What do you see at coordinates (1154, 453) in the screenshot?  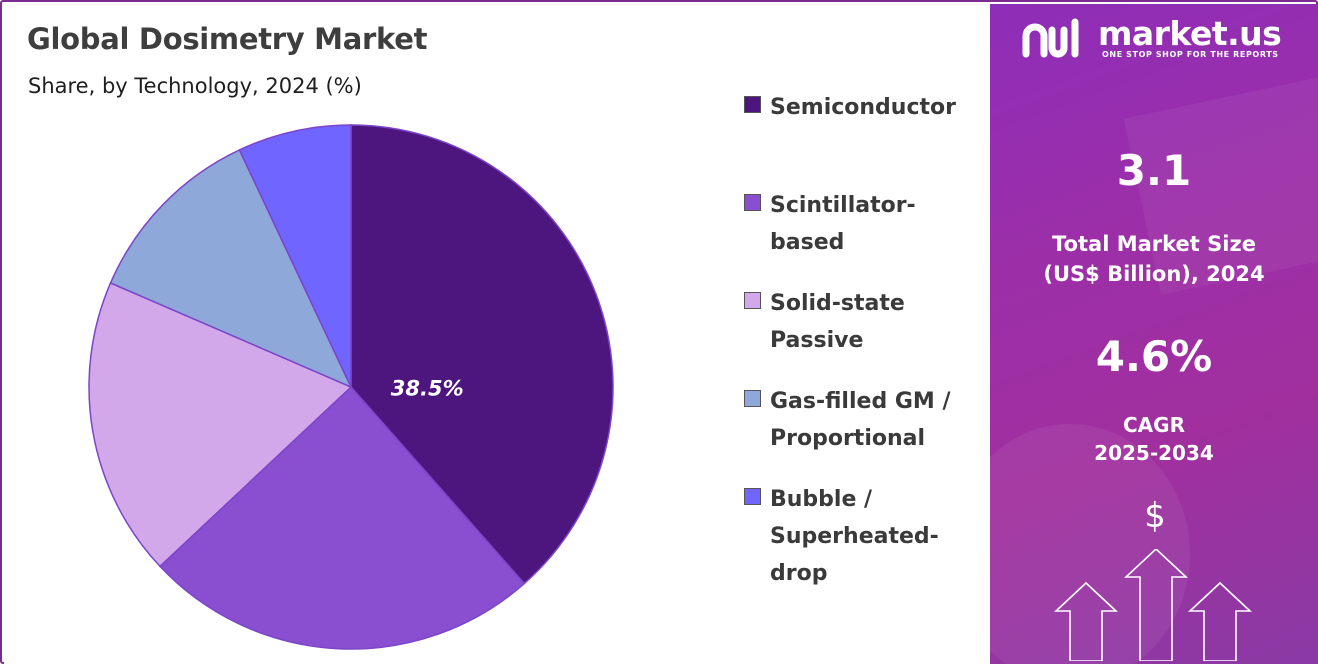 I see `cagr-label-line2: 2025-2034` at bounding box center [1154, 453].